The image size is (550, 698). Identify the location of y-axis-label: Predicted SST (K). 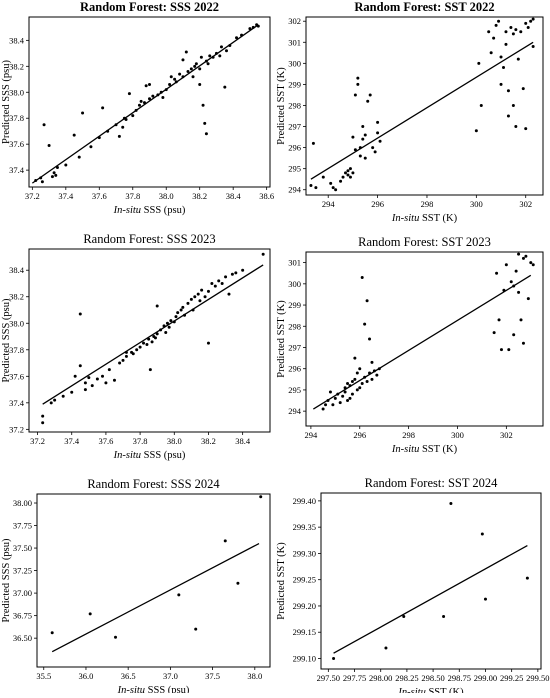
(281, 339).